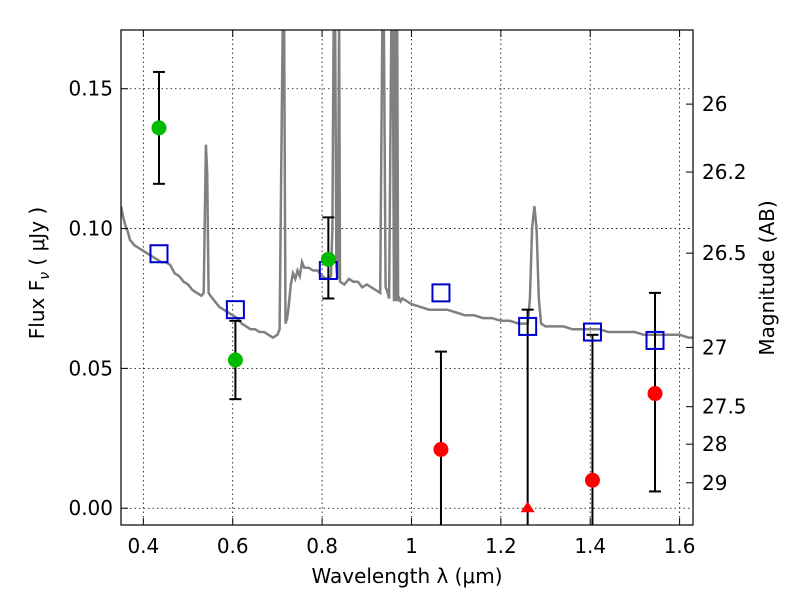 The width and height of the screenshot is (800, 600). I want to click on y-axis-title-unit: ( μJy ), so click(37, 239).